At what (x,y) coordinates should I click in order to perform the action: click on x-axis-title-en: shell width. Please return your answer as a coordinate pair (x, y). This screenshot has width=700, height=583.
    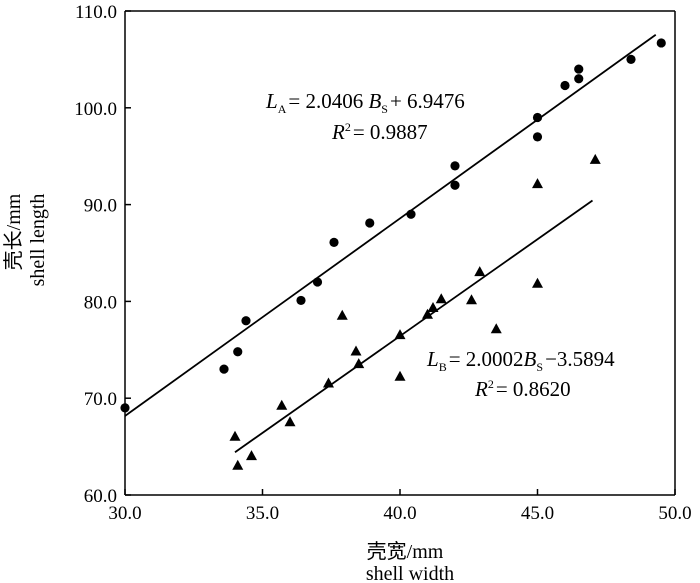
    Looking at the image, I should click on (410, 573).